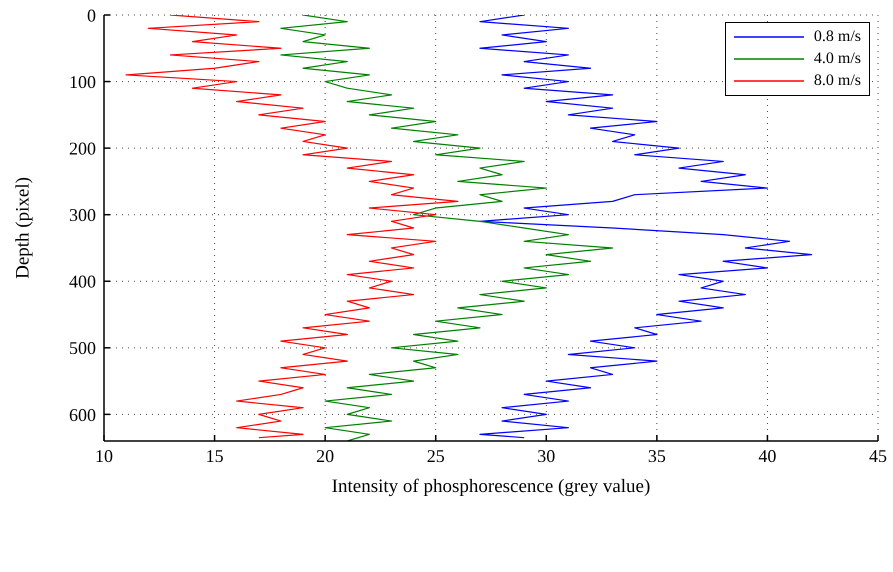  What do you see at coordinates (82, 148) in the screenshot?
I see `y-tick-label: 200` at bounding box center [82, 148].